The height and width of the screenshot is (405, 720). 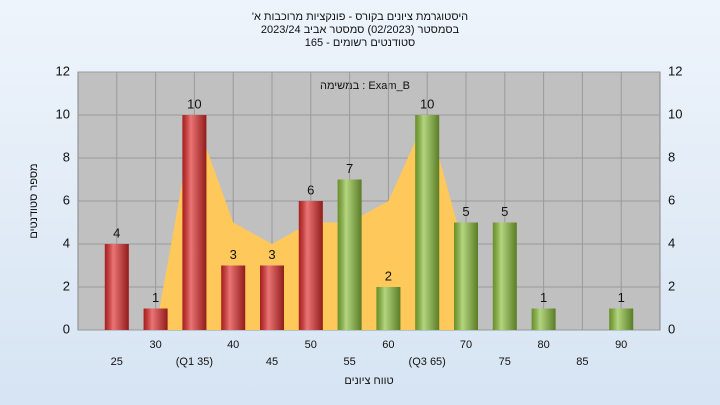 I want to click on x-tick-label: 90, so click(x=621, y=345).